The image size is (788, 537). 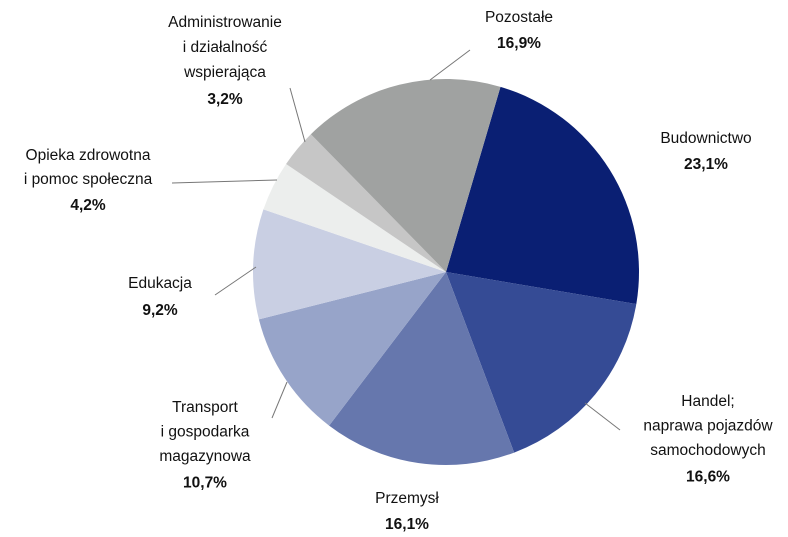 What do you see at coordinates (88, 179) in the screenshot?
I see `label-line: i pomoc społeczna` at bounding box center [88, 179].